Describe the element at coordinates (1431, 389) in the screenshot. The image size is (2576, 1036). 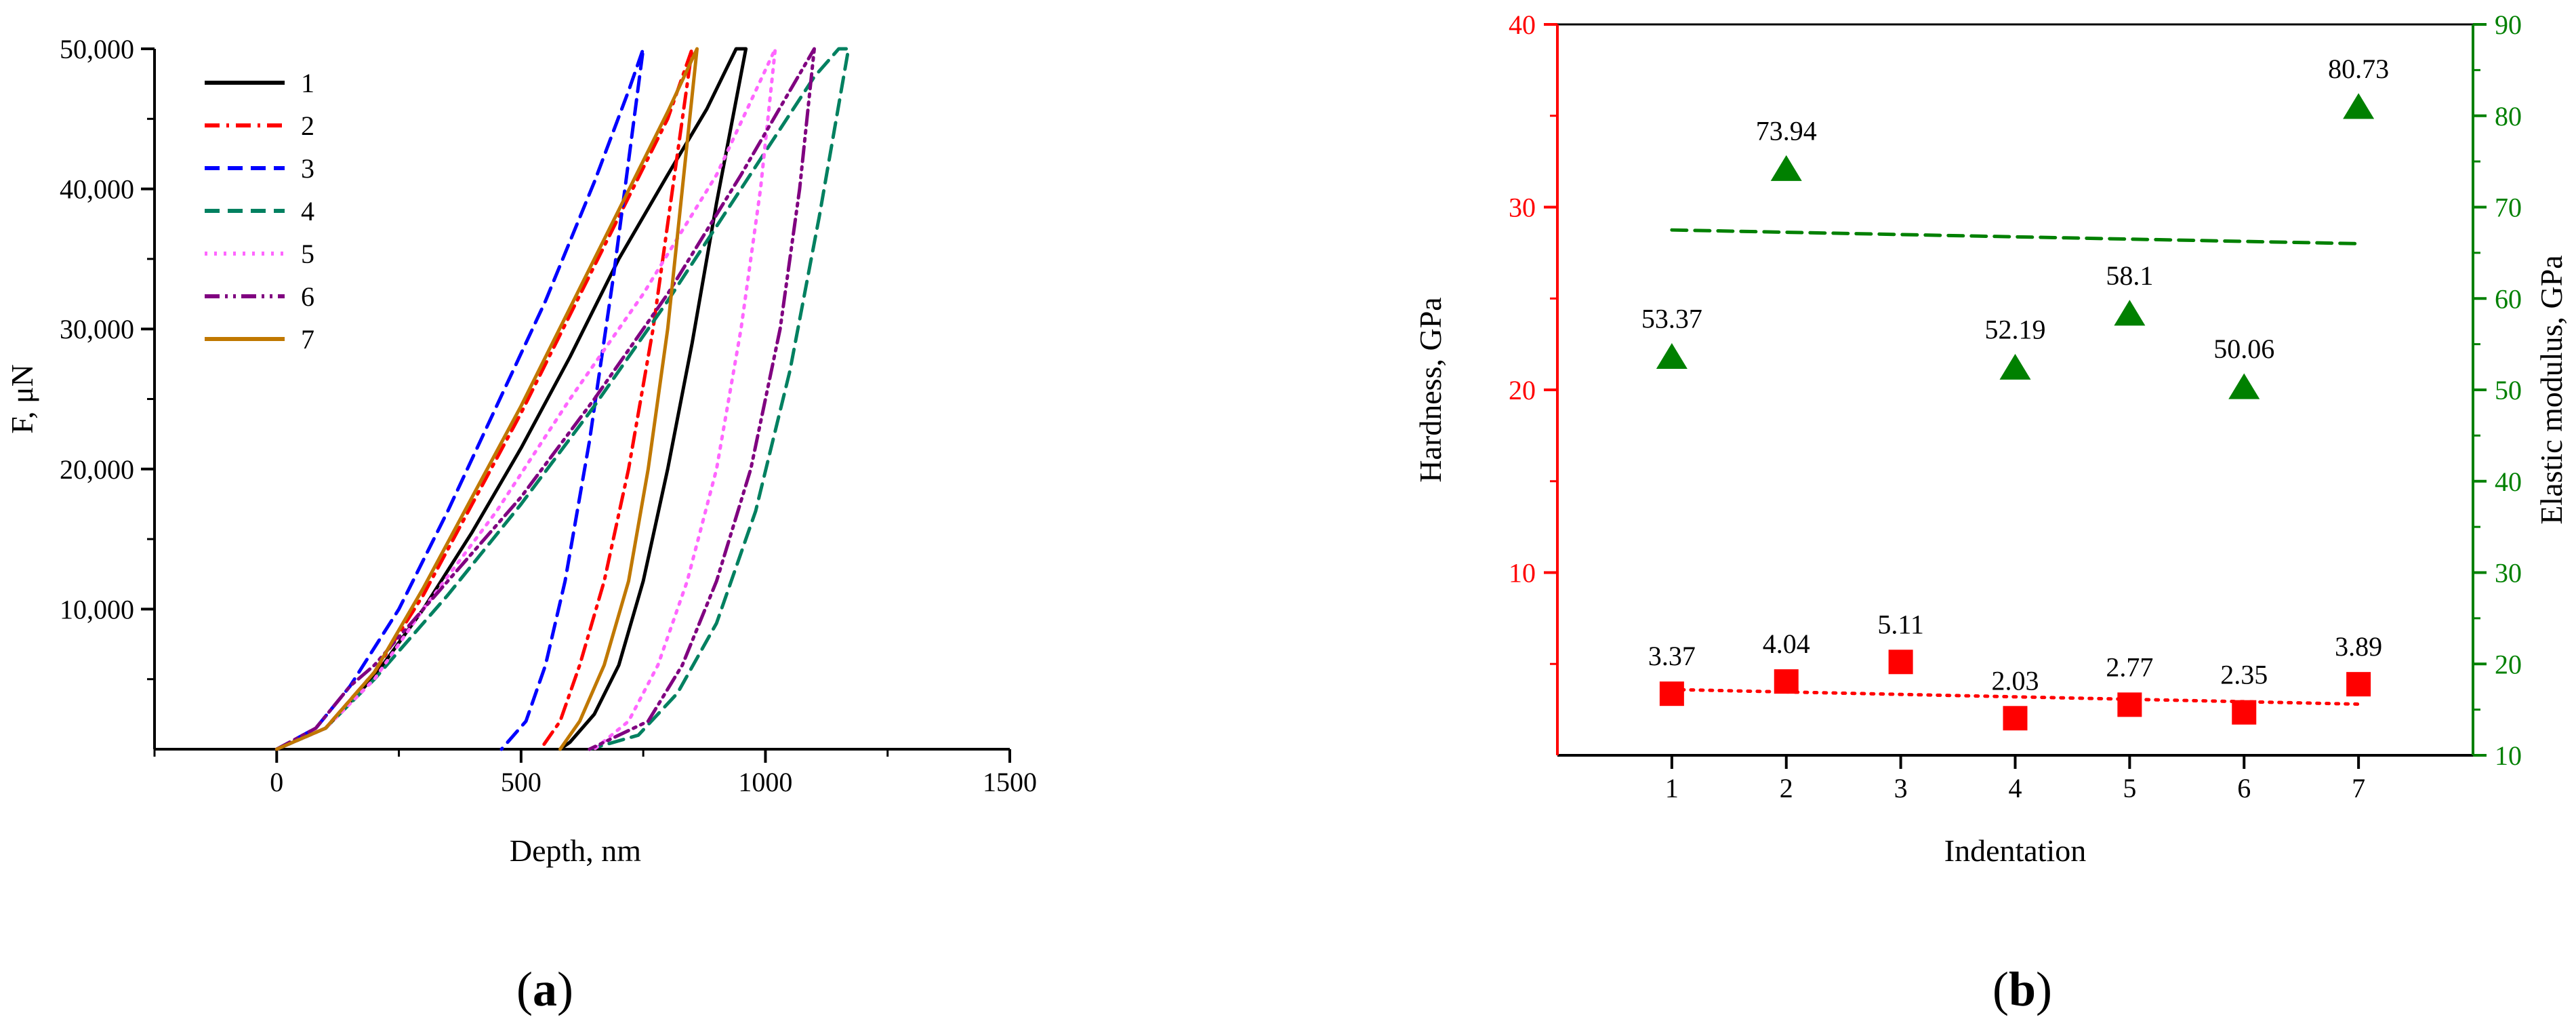
I see `panel-b-left-axis-title: Hardness, GPa` at that location.